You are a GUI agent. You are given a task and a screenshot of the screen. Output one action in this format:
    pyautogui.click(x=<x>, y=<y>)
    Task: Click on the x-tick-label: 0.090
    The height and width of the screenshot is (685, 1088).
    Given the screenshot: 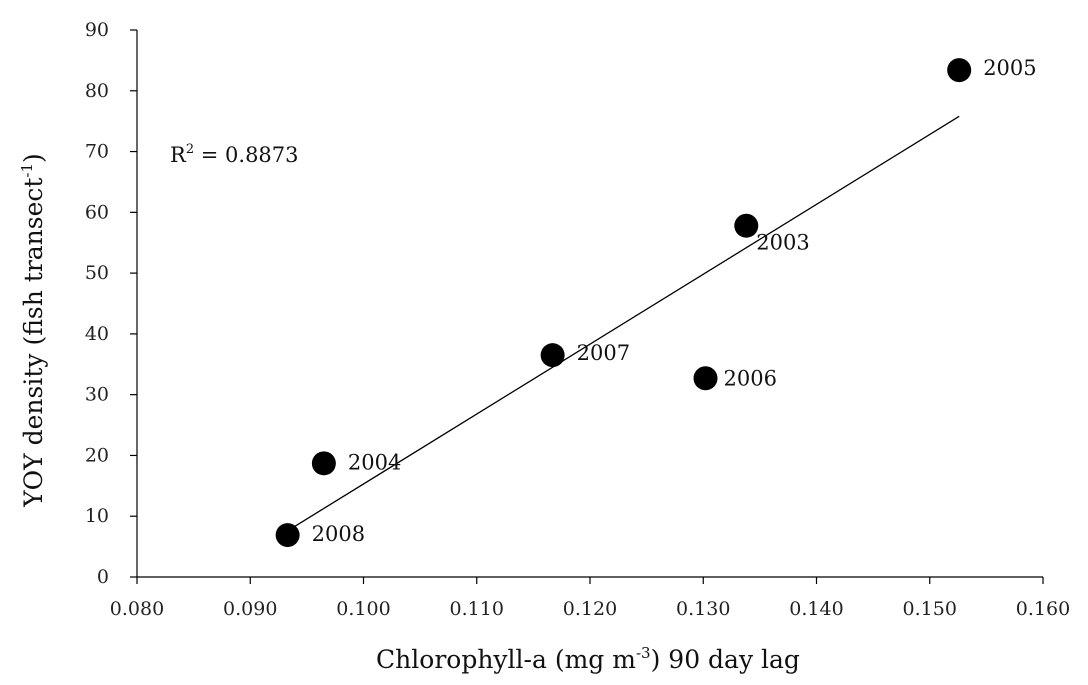 What is the action you would take?
    pyautogui.click(x=250, y=609)
    